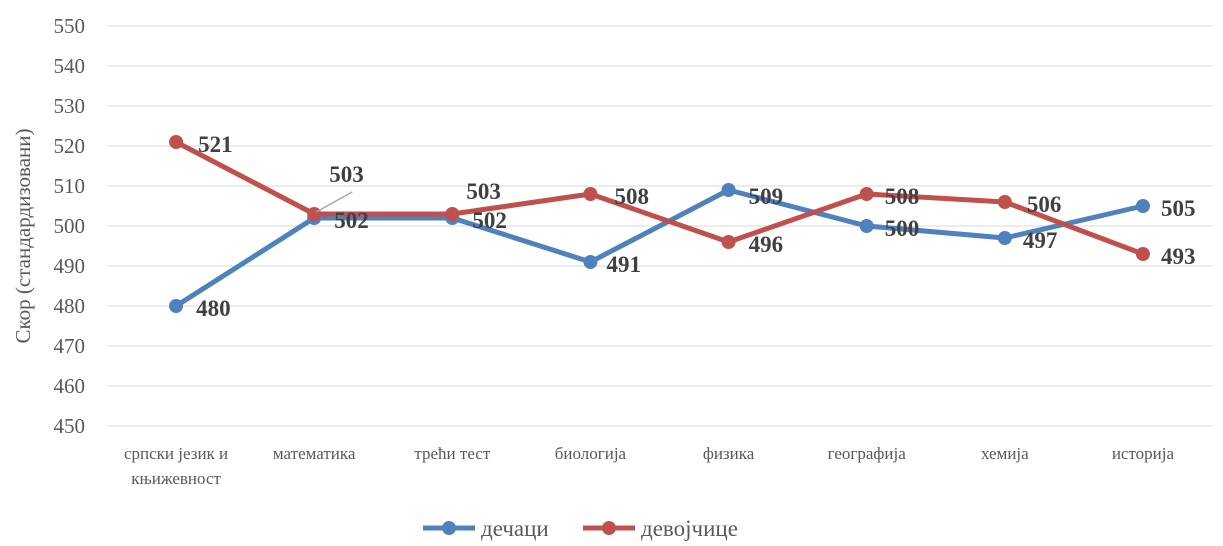  What do you see at coordinates (1178, 256) in the screenshot?
I see `data-label: 493` at bounding box center [1178, 256].